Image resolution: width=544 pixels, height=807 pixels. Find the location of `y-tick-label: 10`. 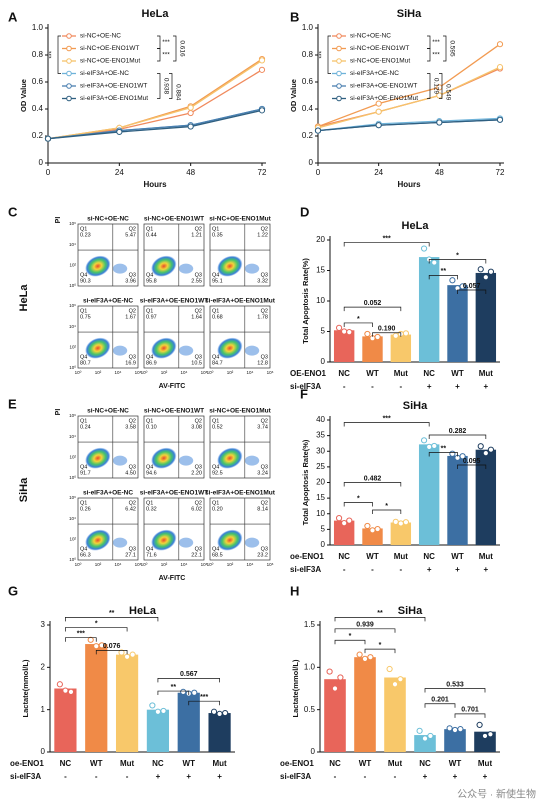

y-tick-label: 10 is located at coordinates (320, 300).